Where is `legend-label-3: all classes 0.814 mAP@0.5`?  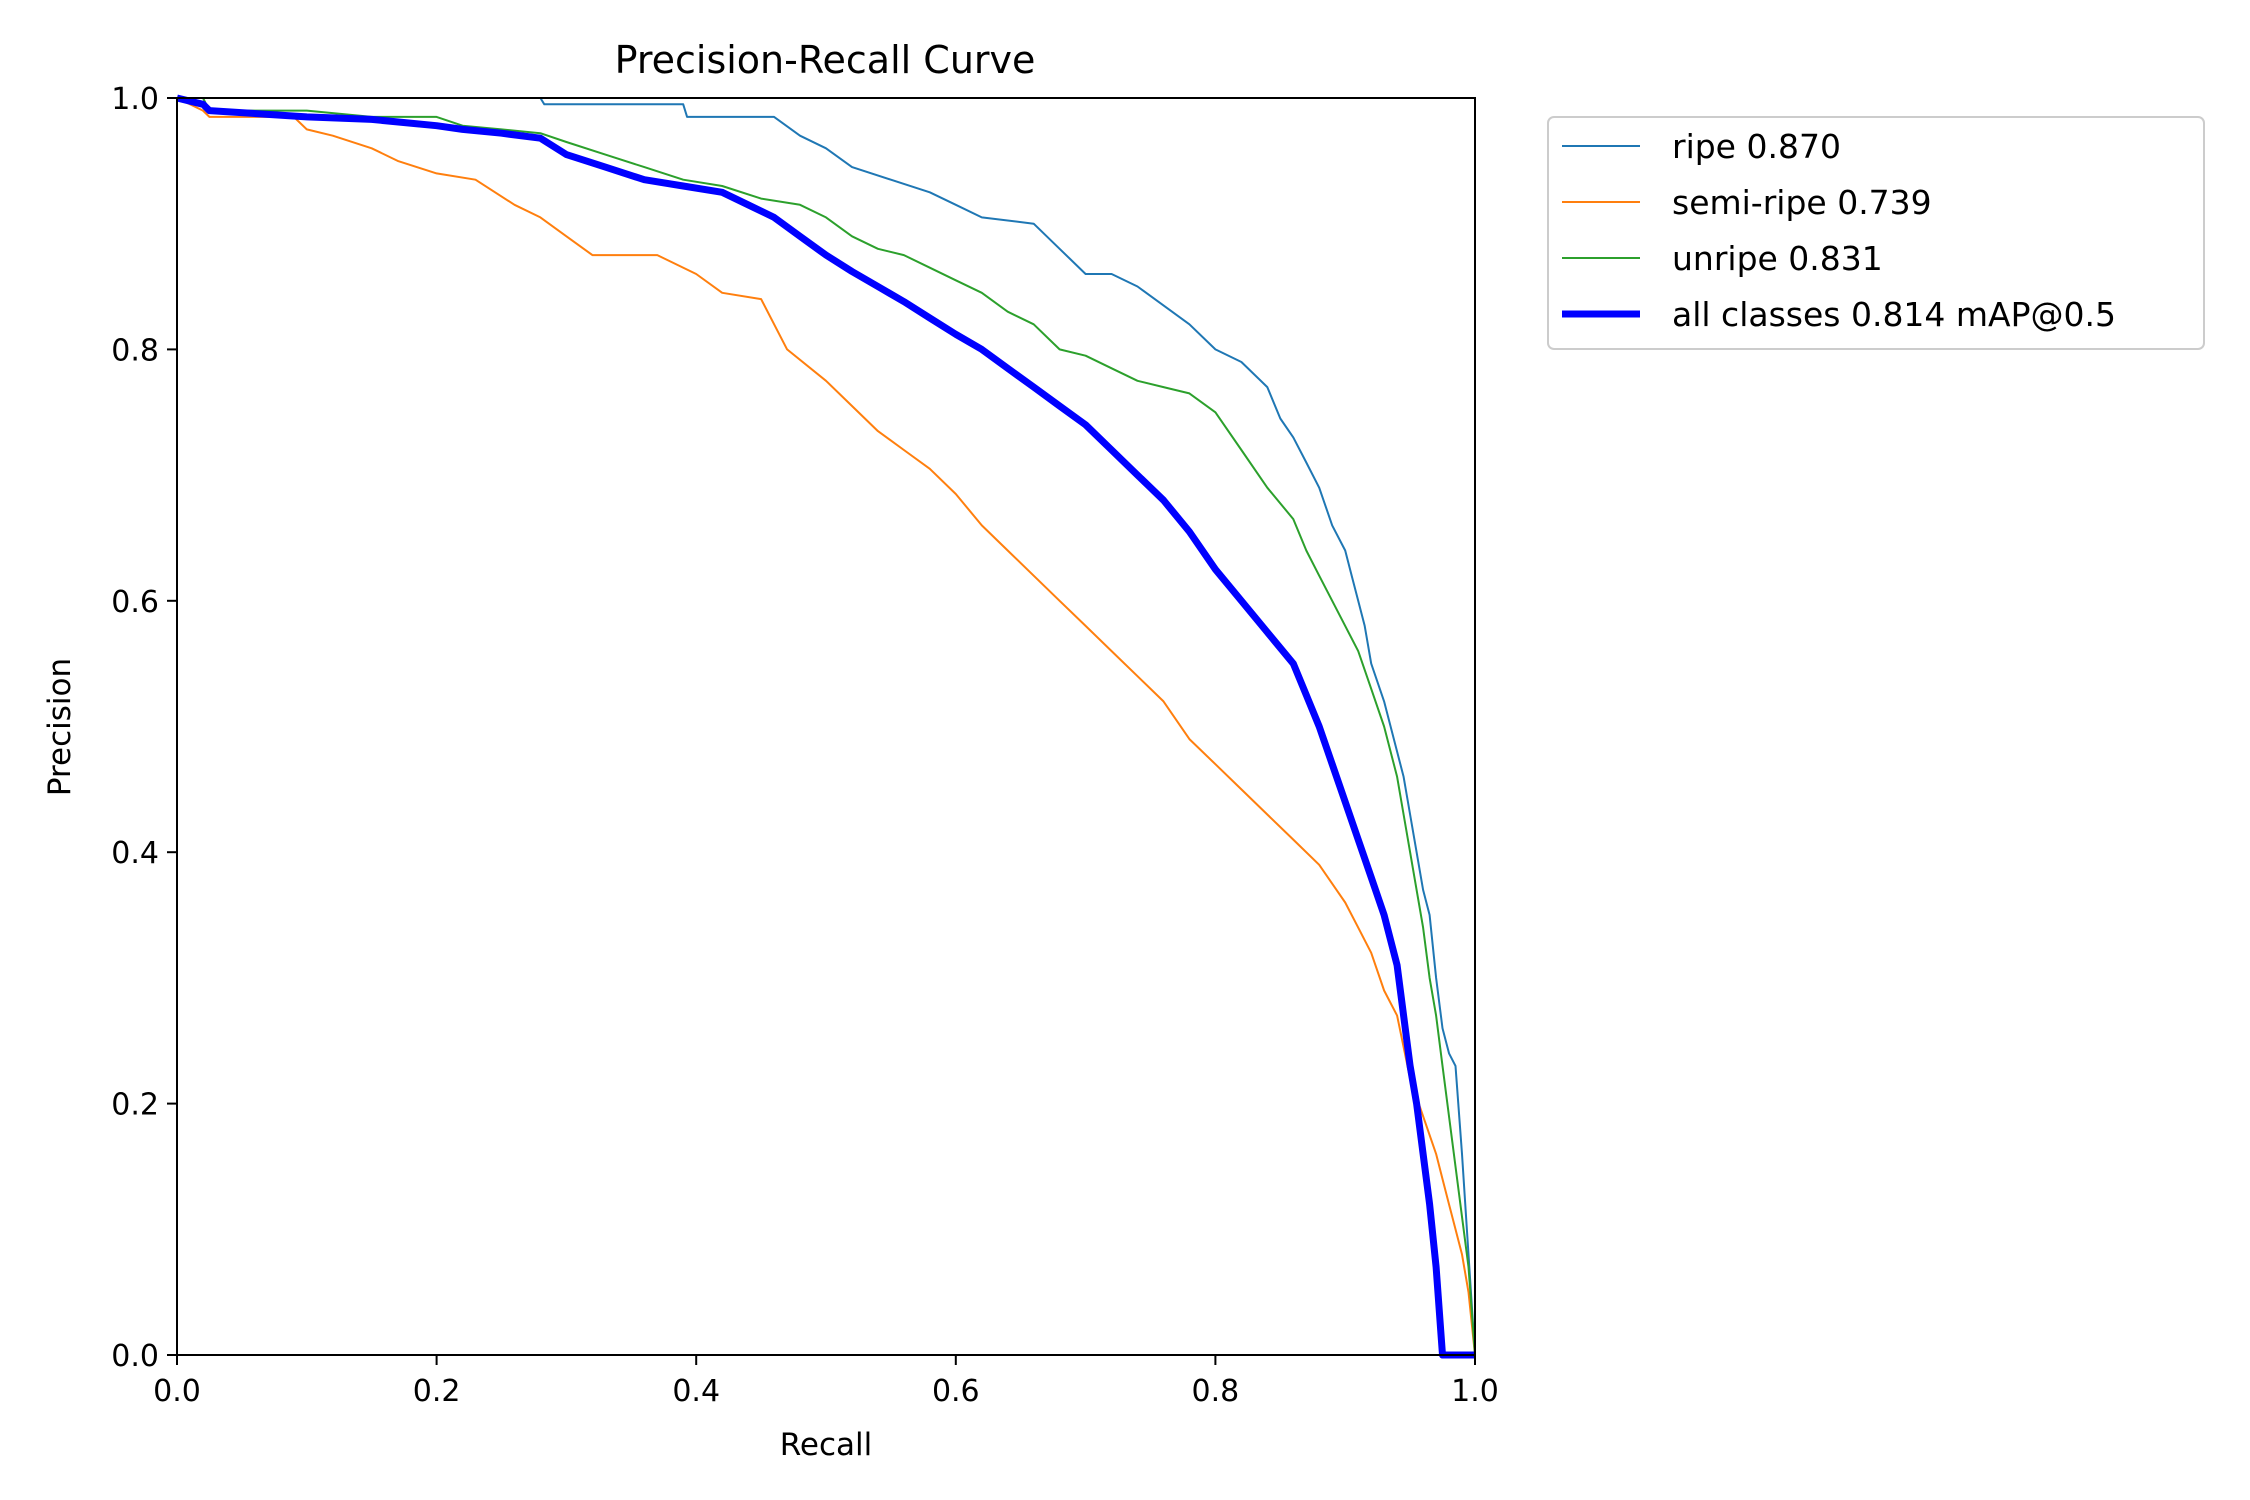 legend-label-3: all classes 0.814 mAP@0.5 is located at coordinates (1894, 314).